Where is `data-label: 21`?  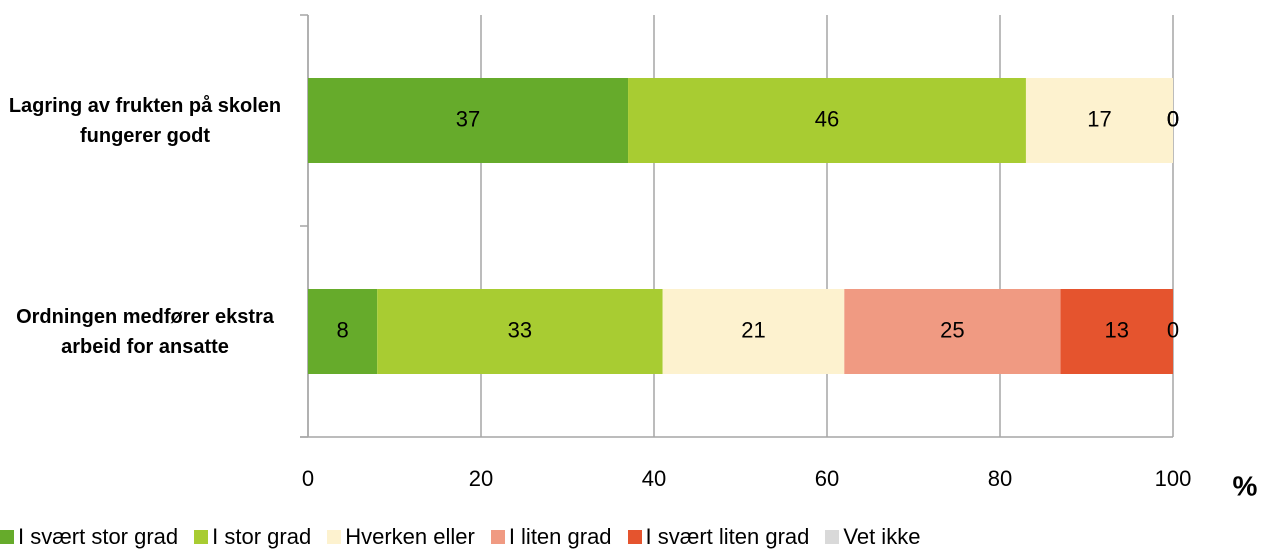
data-label: 21 is located at coordinates (753, 329).